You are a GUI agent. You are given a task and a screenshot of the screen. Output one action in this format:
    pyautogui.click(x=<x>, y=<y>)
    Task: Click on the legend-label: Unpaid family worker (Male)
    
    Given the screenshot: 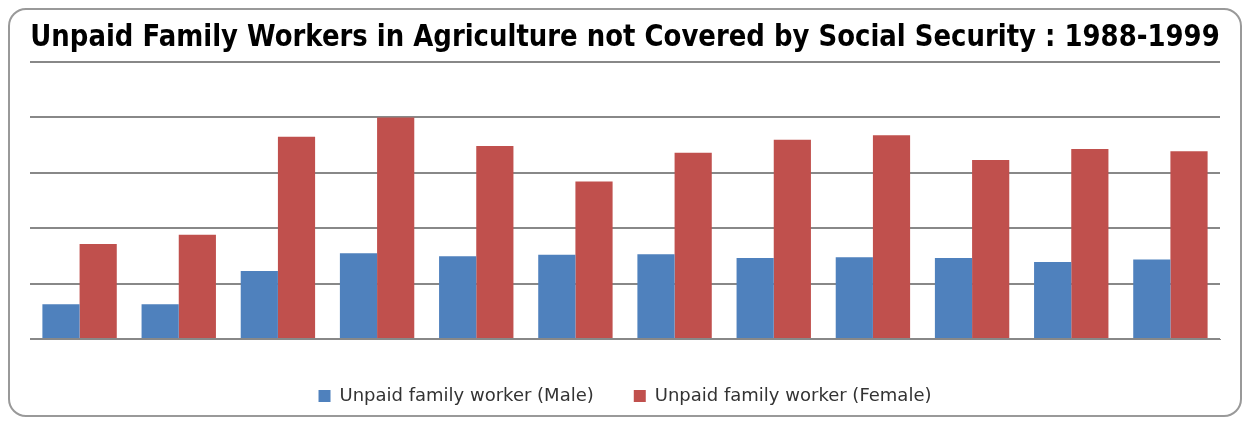 What is the action you would take?
    pyautogui.click(x=466, y=394)
    